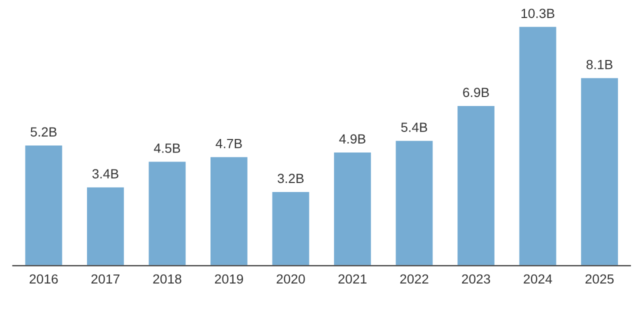 Image resolution: width=640 pixels, height=330 pixels. I want to click on data-label: 6.9B, so click(476, 93).